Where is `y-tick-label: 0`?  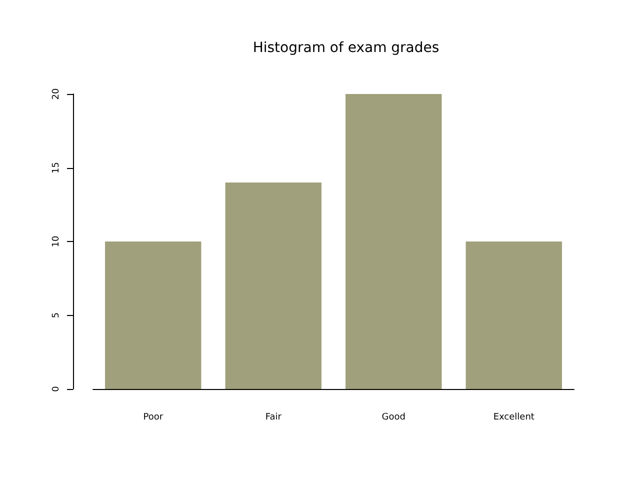
y-tick-label: 0 is located at coordinates (57, 389).